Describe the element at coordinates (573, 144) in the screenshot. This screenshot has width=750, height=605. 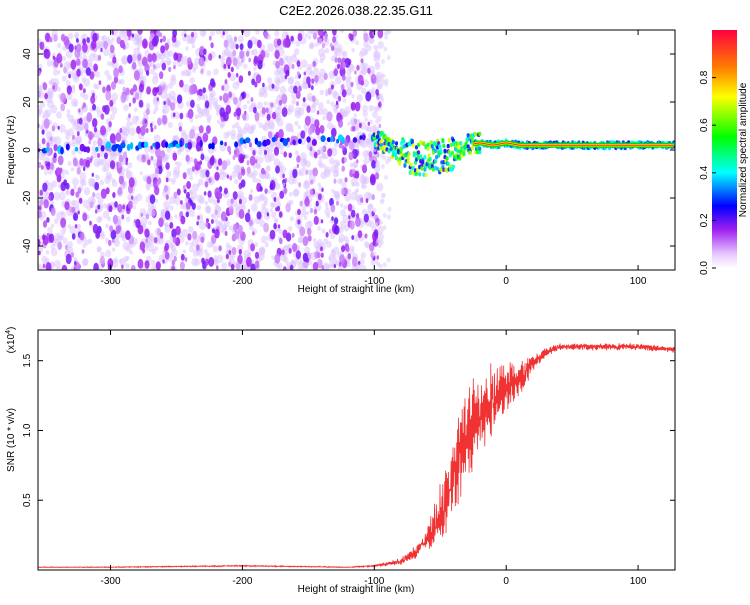
I see `carrier-band-peak` at that location.